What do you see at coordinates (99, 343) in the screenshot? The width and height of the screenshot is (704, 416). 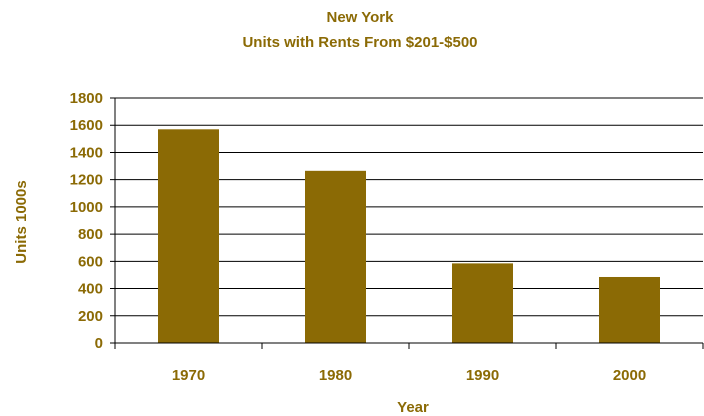 I see `y-tick-label: 0` at bounding box center [99, 343].